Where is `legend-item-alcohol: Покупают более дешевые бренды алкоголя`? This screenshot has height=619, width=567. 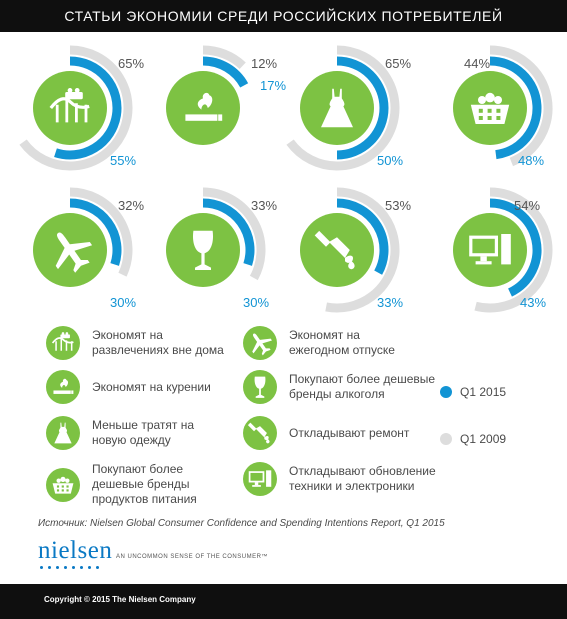 legend-item-alcohol: Покупают более дешевые бренды алкоголя is located at coordinates (339, 387).